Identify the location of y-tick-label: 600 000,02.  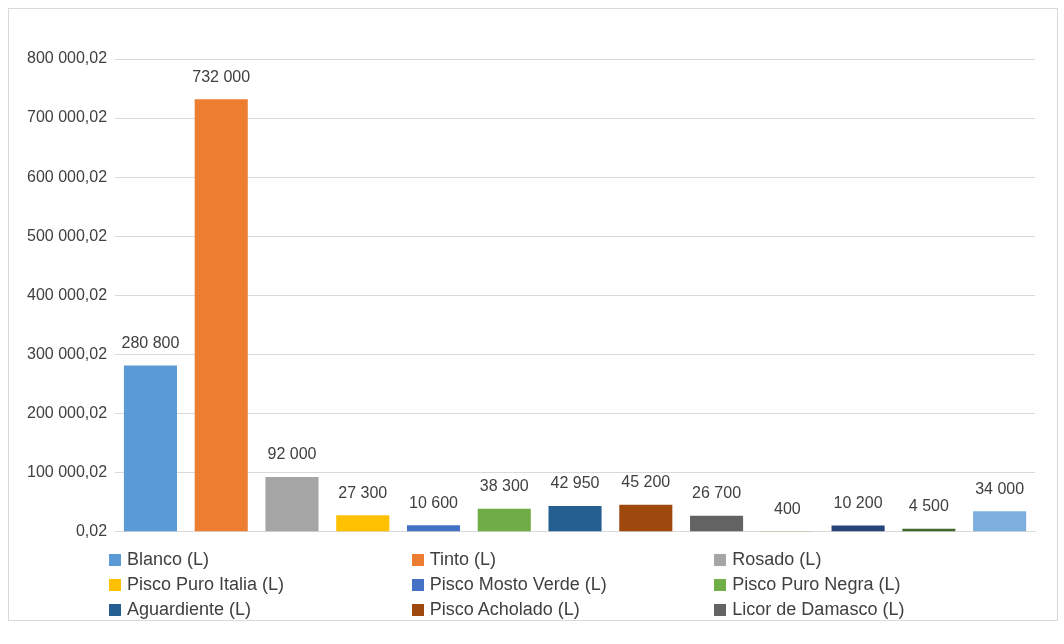
(67, 176).